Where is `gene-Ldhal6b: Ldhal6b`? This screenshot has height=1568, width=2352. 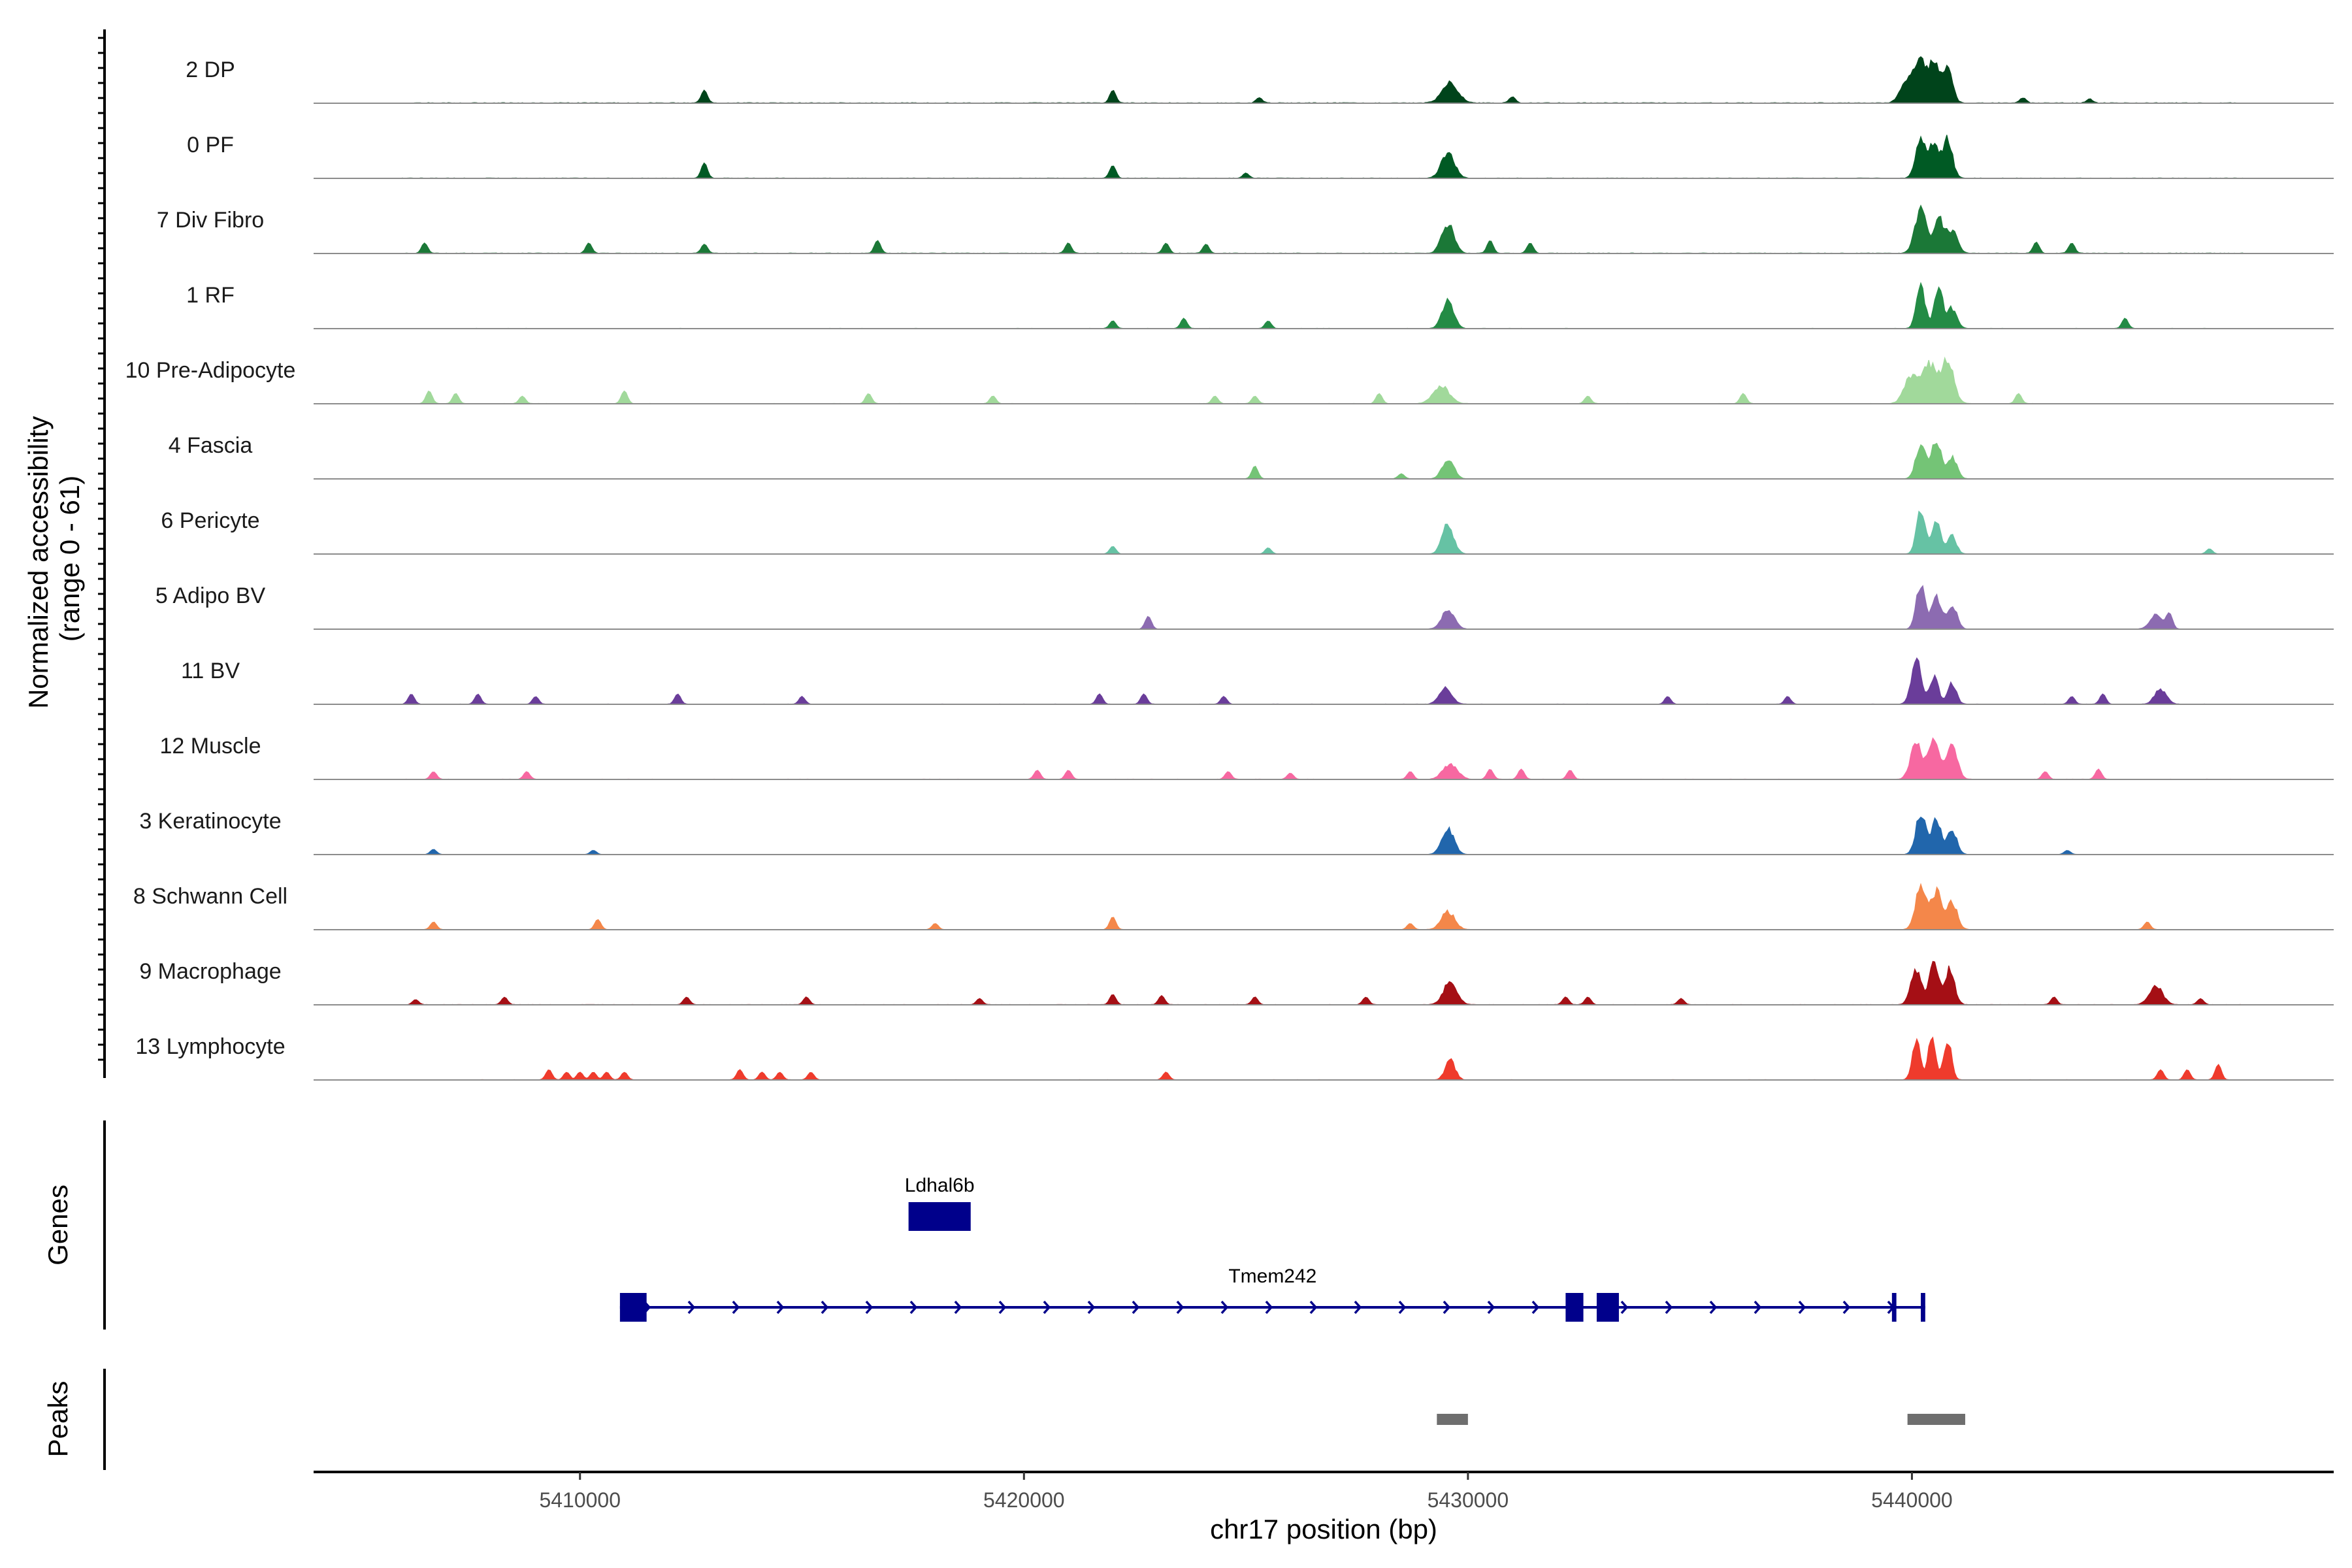 gene-Ldhal6b: Ldhal6b is located at coordinates (940, 1203).